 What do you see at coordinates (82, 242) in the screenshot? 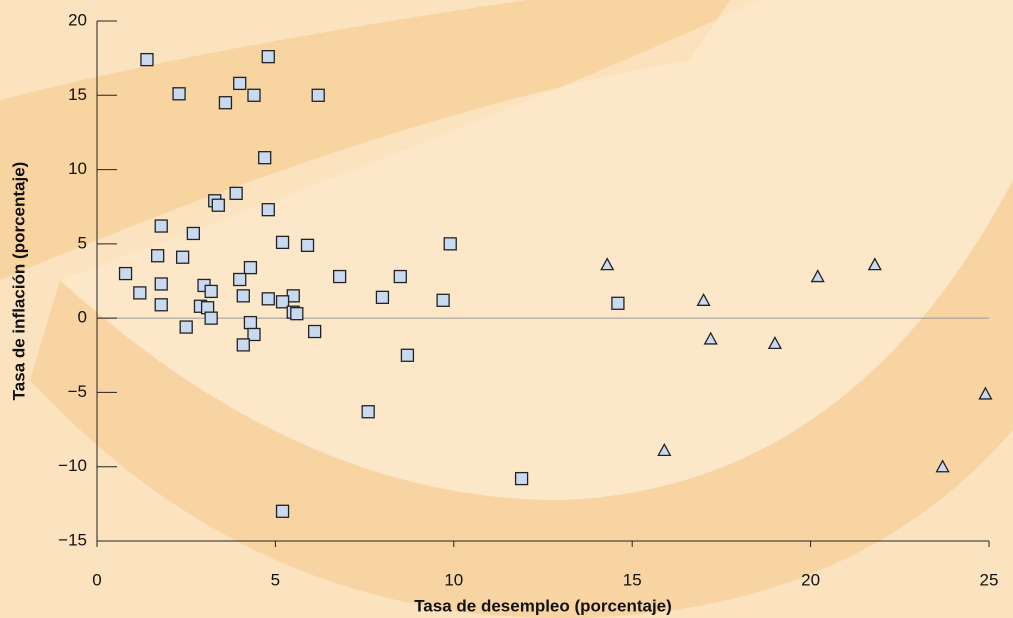
I see `y-tick-label: 5` at bounding box center [82, 242].